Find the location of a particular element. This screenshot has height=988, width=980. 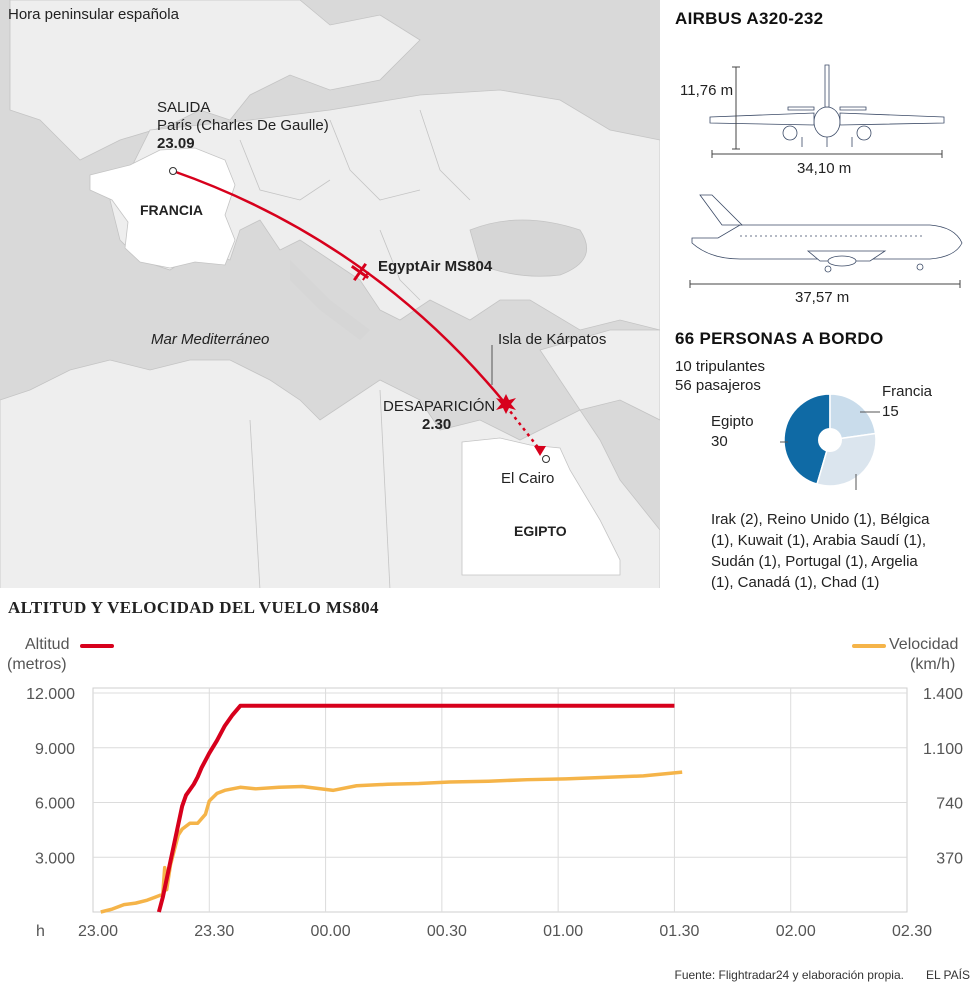

aircraft-length: 37,57 m is located at coordinates (822, 297).